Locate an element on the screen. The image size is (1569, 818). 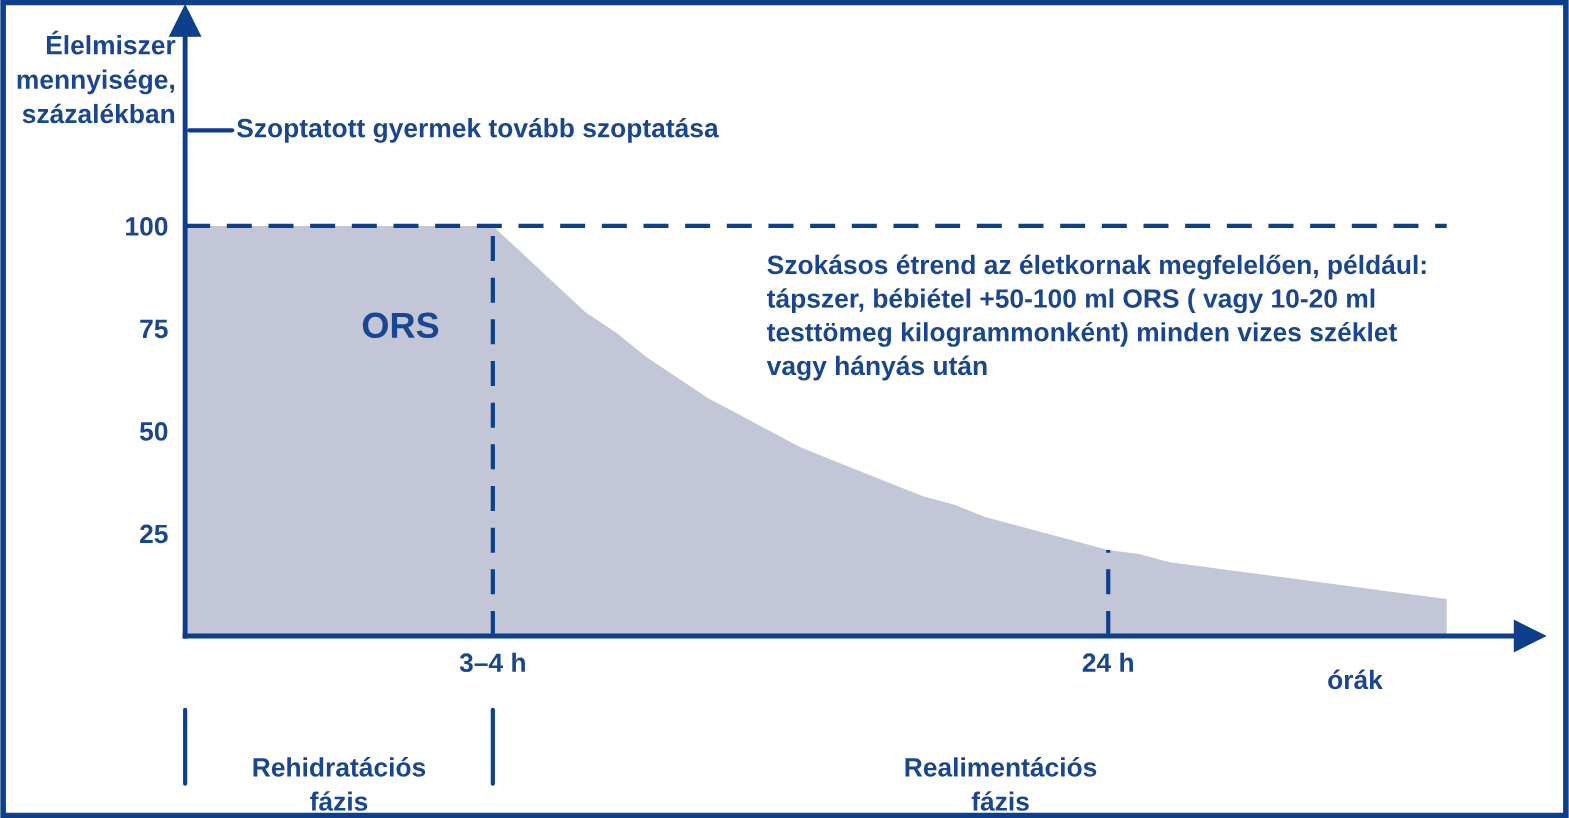
text: Realimentációs fázis is located at coordinates (1001, 784).